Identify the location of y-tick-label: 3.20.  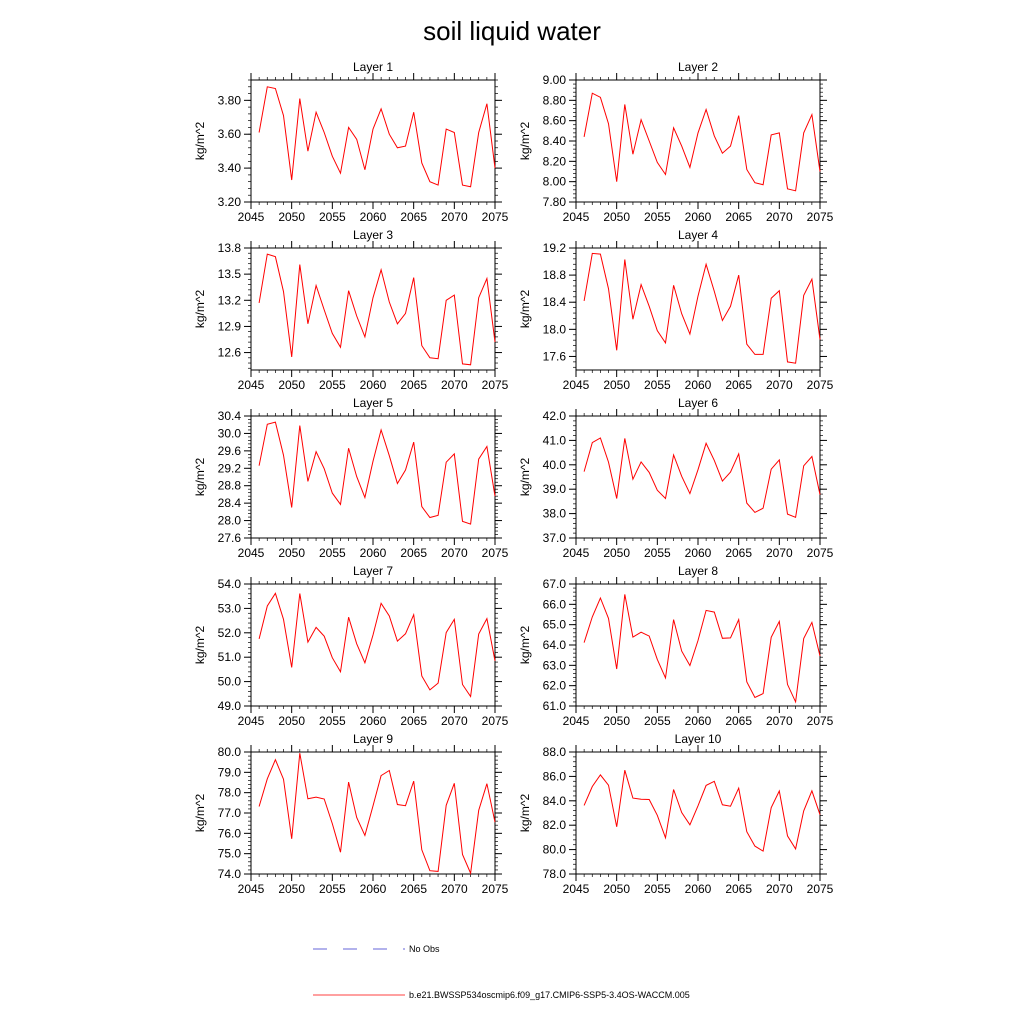
(230, 202).